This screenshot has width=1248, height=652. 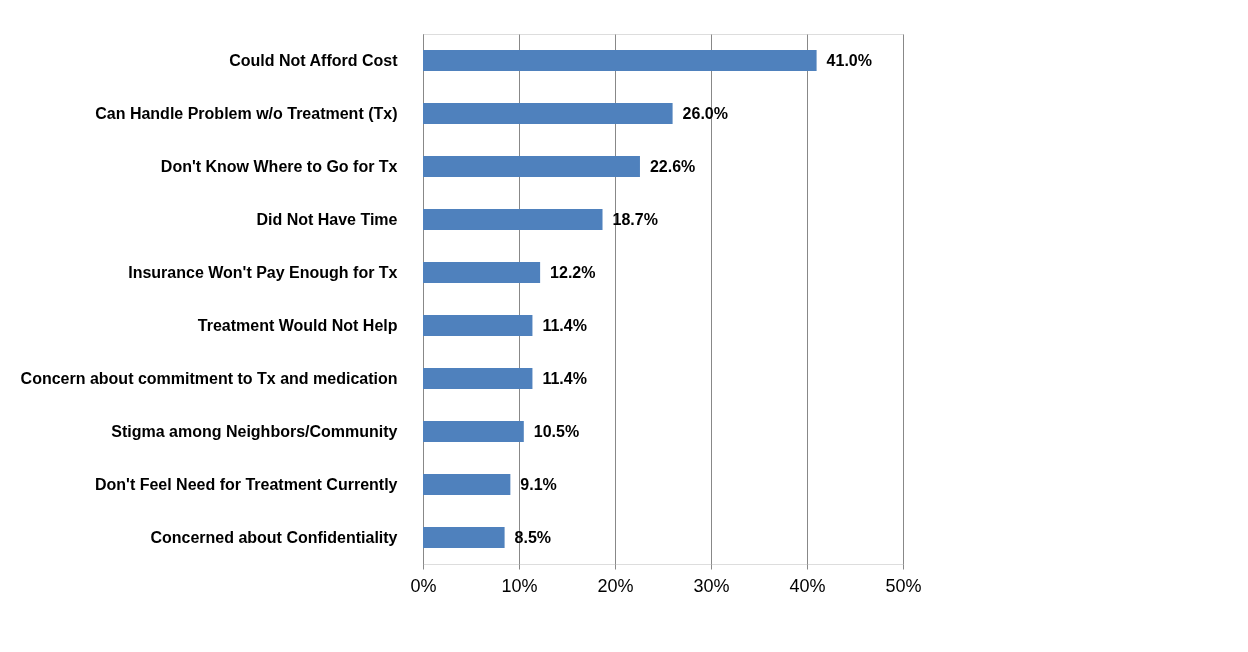 What do you see at coordinates (327, 219) in the screenshot?
I see `y-tick-label: Did Not Have Time` at bounding box center [327, 219].